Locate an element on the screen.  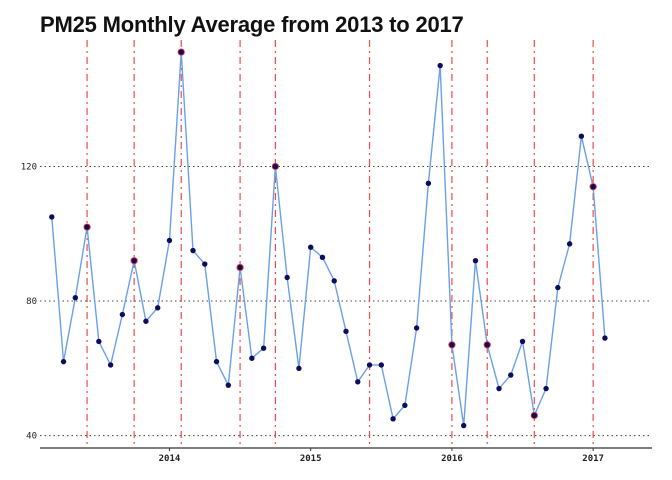
x-tick-label-2014: 2014 is located at coordinates (170, 459).